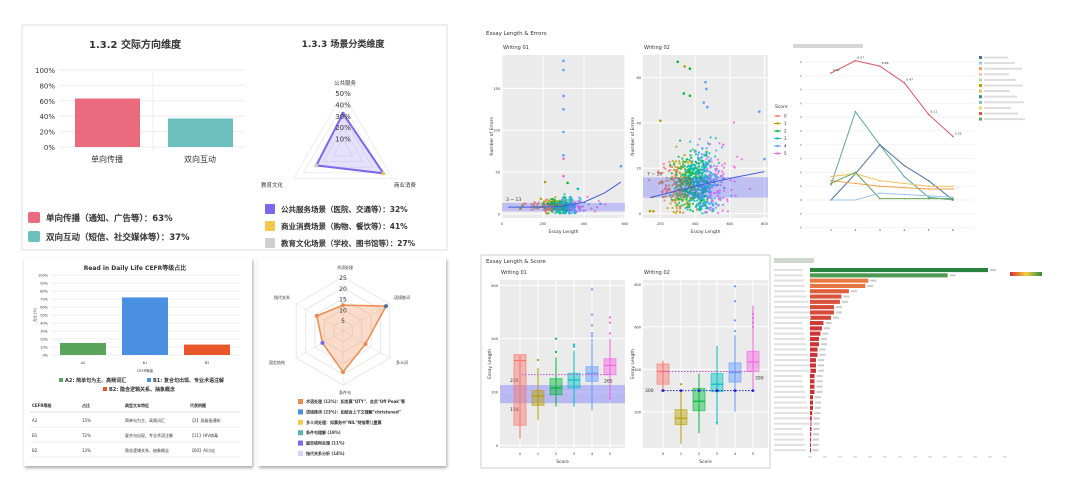  I want to click on radar-tick: 10%, so click(343, 140).